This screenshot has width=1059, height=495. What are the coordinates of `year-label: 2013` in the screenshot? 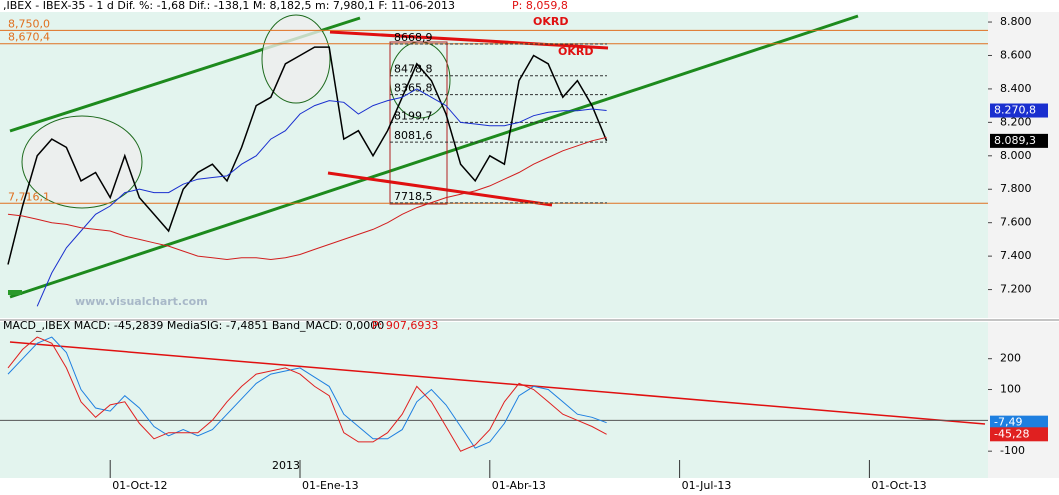 It's located at (286, 465).